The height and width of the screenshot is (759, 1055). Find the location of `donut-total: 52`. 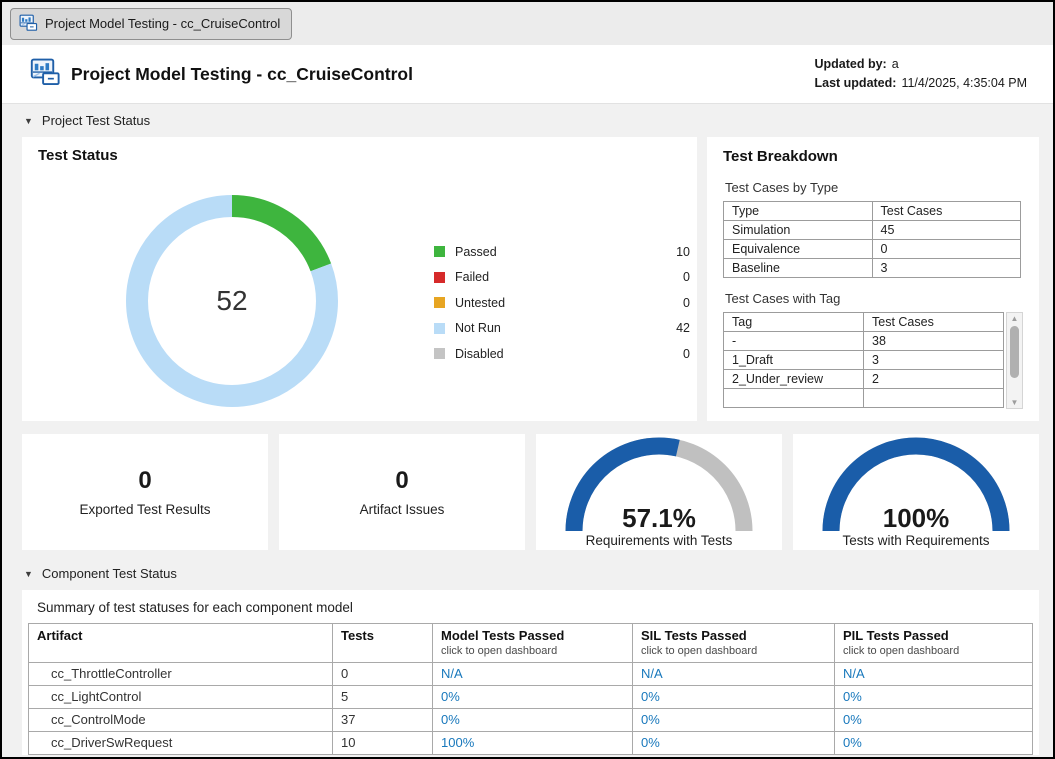

donut-total: 52 is located at coordinates (232, 300).